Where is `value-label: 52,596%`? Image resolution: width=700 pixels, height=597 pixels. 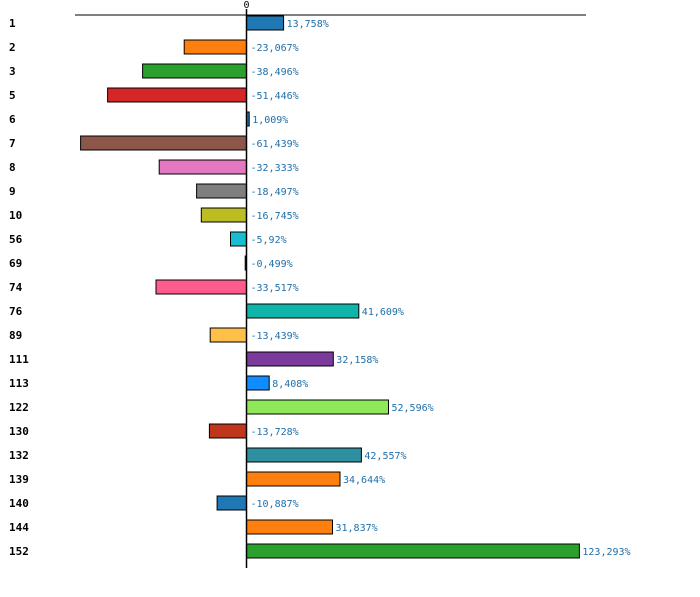 value-label: 52,596% is located at coordinates (413, 408).